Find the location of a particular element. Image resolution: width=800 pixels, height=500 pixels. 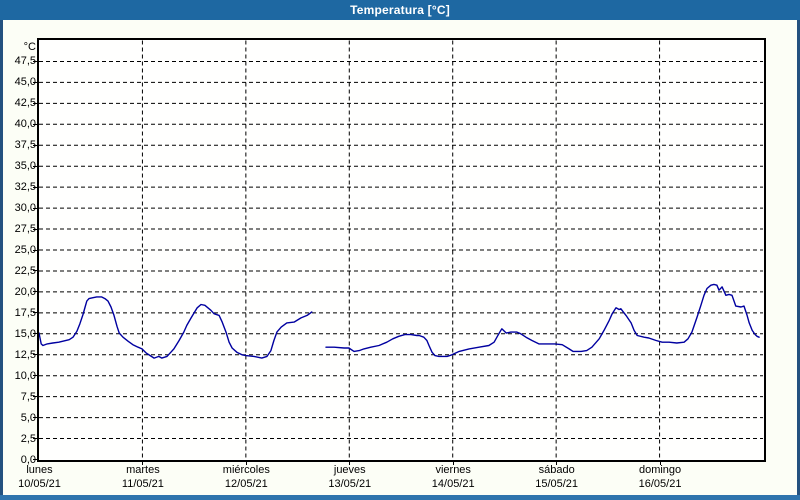

x-day-label: lunes 10/05/21 is located at coordinates (44, 477).